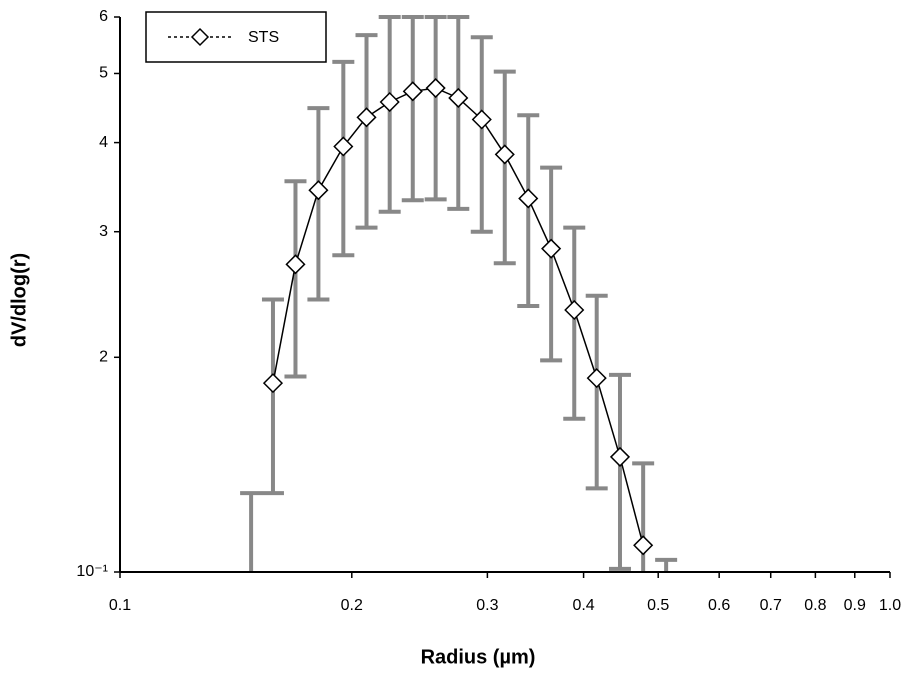  What do you see at coordinates (19, 300) in the screenshot?
I see `y-axis-label: dV/dlog(r)` at bounding box center [19, 300].